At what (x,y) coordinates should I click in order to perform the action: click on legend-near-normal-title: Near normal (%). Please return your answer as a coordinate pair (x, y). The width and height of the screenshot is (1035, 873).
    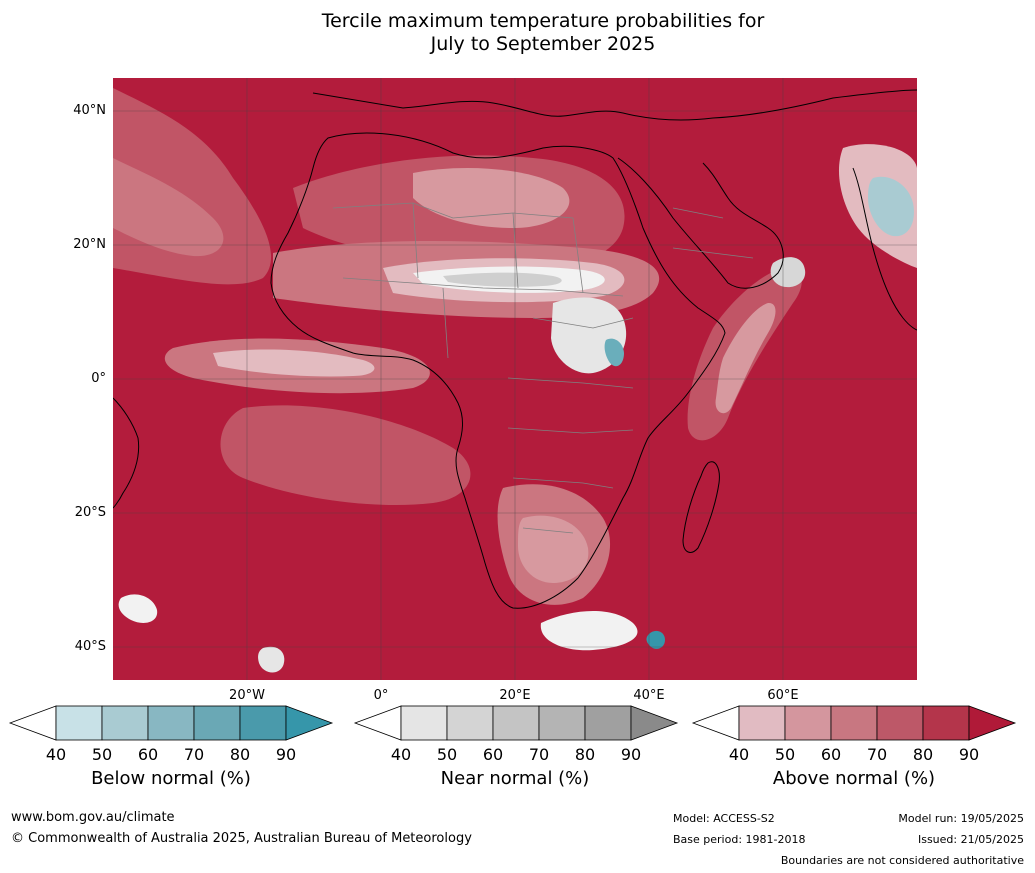
    Looking at the image, I should click on (515, 778).